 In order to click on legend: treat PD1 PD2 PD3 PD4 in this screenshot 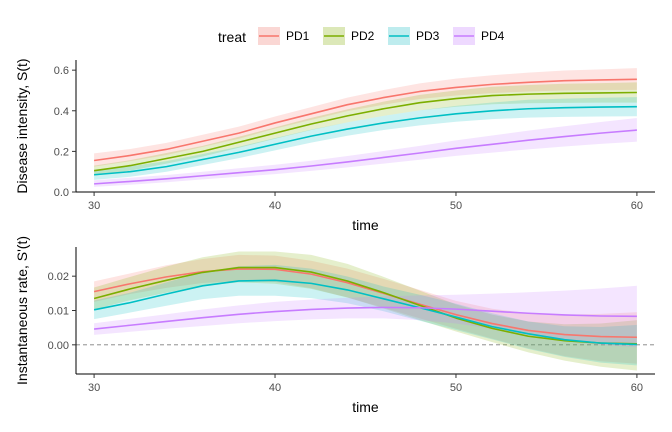, I will do `click(361, 36)`.